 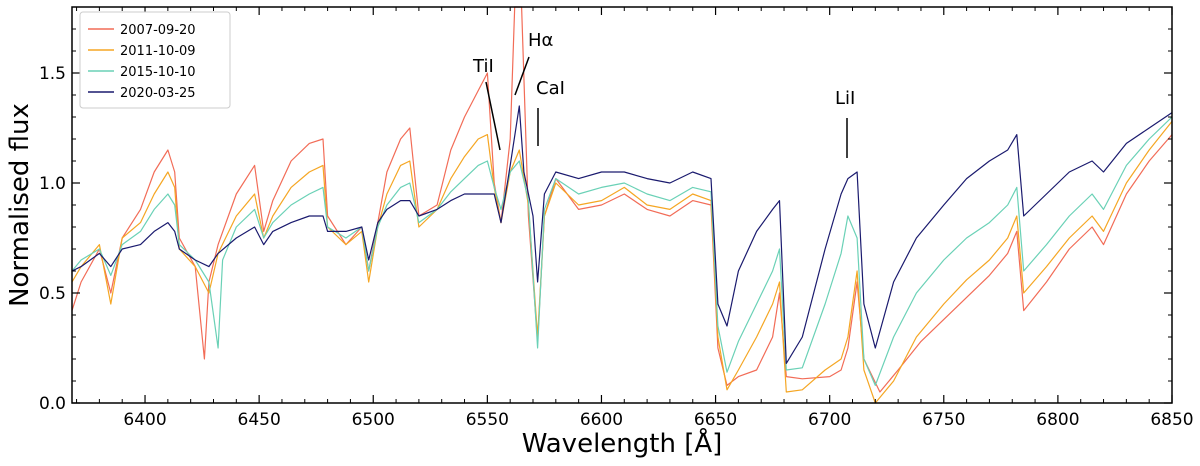 What do you see at coordinates (142, 62) in the screenshot?
I see `legend-items: 2007-09-20 2011-10-09 2015-10-10 2020-03-25` at bounding box center [142, 62].